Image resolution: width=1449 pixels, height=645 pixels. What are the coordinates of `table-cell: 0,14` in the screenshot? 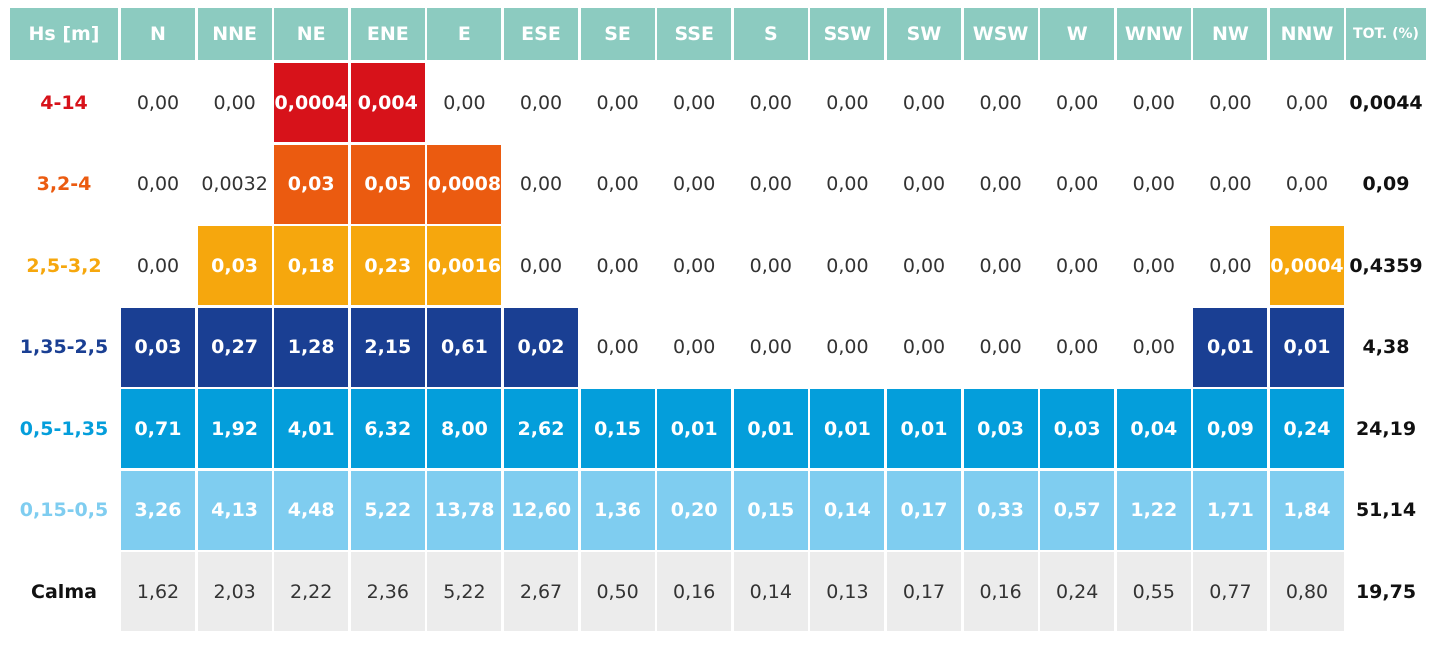 It's located at (770, 591).